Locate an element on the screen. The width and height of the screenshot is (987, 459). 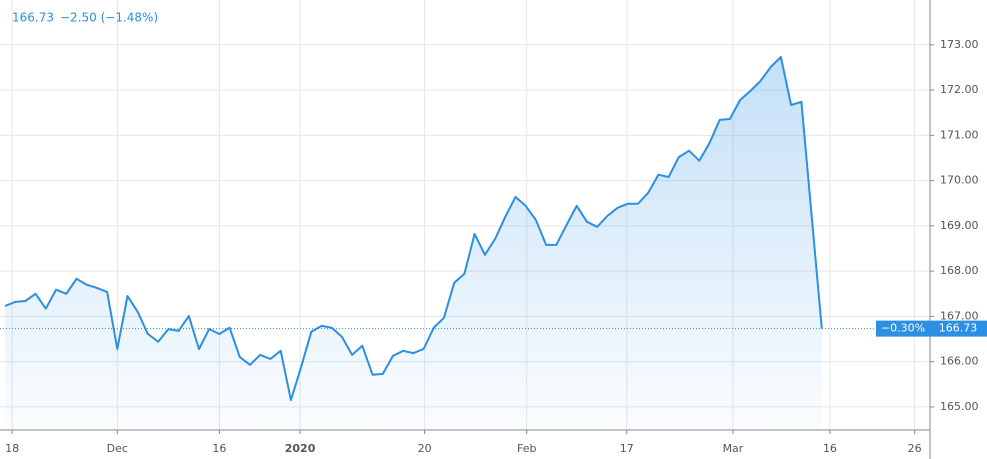
x-tick-label: Mar is located at coordinates (733, 448).